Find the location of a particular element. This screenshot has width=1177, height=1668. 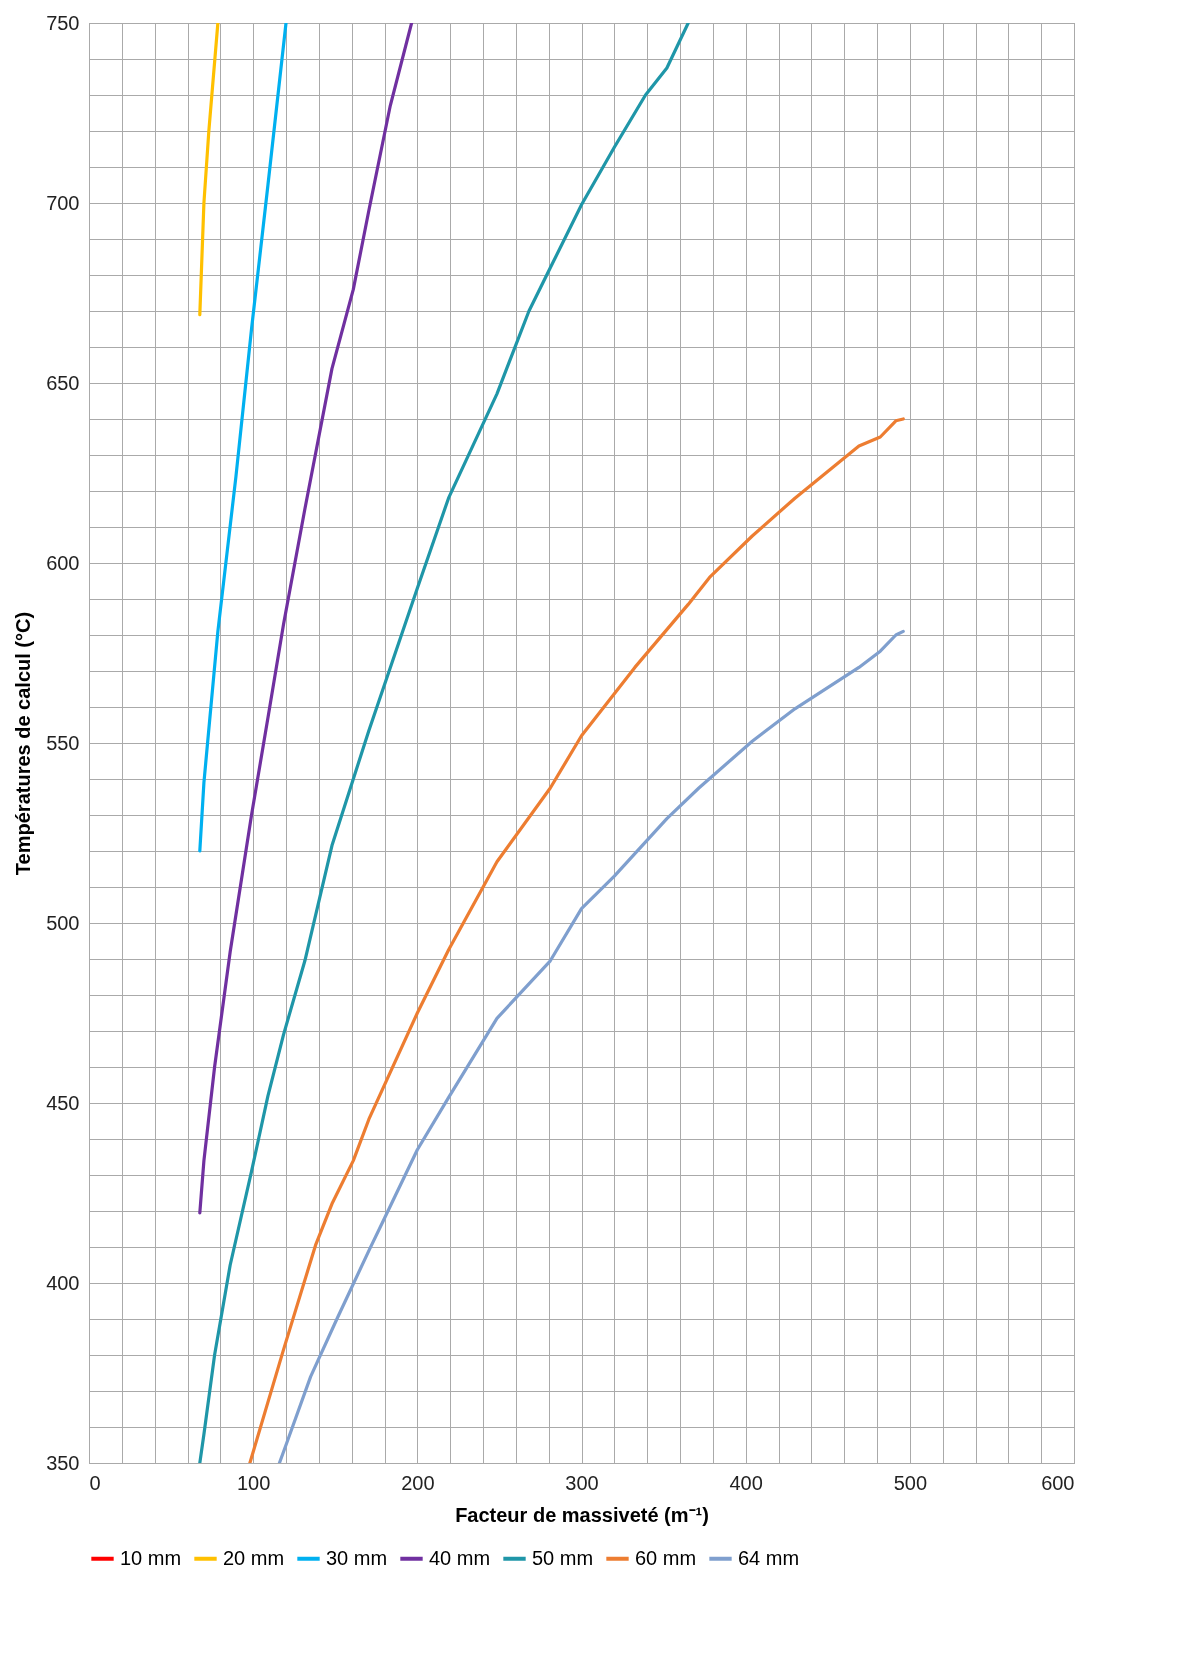

x-tick-label: 100 is located at coordinates (253, 1482).